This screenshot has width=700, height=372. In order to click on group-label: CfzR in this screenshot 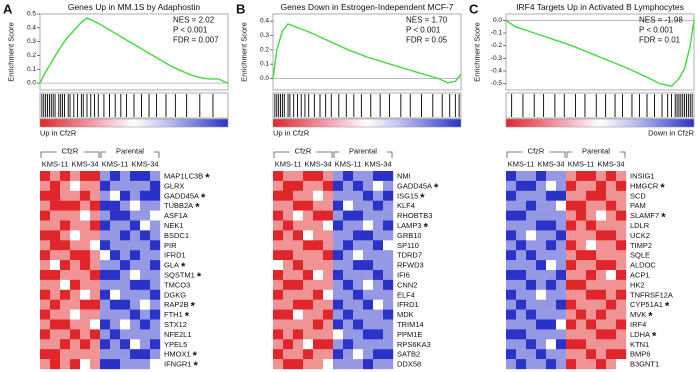, I will do `click(70, 151)`.